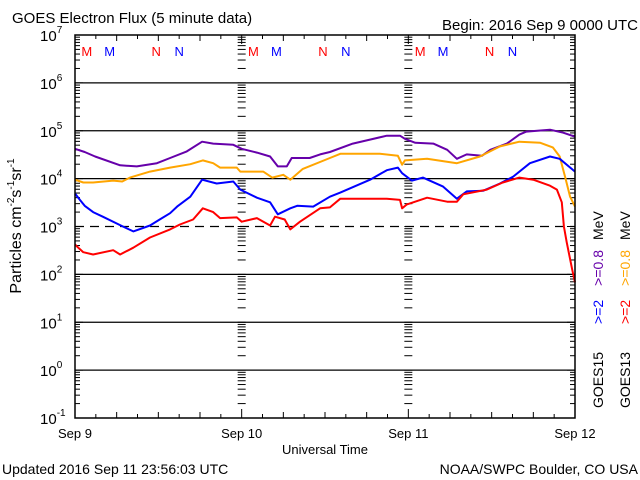 The width and height of the screenshot is (640, 480). I want to click on x-tick-label: Sep 9, so click(75, 433).